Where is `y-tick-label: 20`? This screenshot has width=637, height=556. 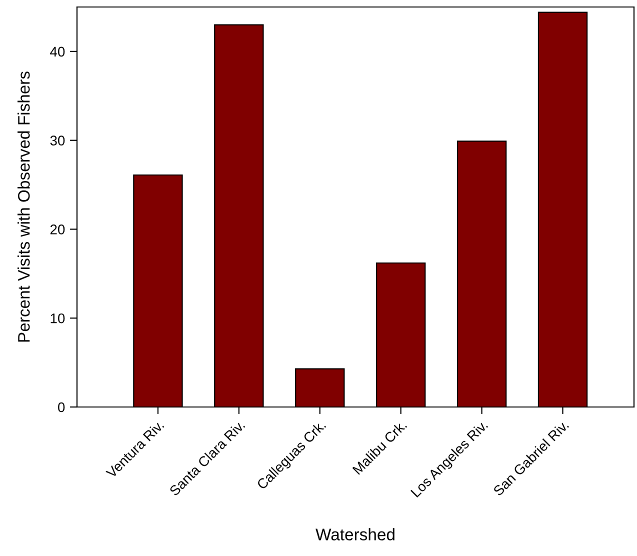
y-tick-label: 20 is located at coordinates (57, 229).